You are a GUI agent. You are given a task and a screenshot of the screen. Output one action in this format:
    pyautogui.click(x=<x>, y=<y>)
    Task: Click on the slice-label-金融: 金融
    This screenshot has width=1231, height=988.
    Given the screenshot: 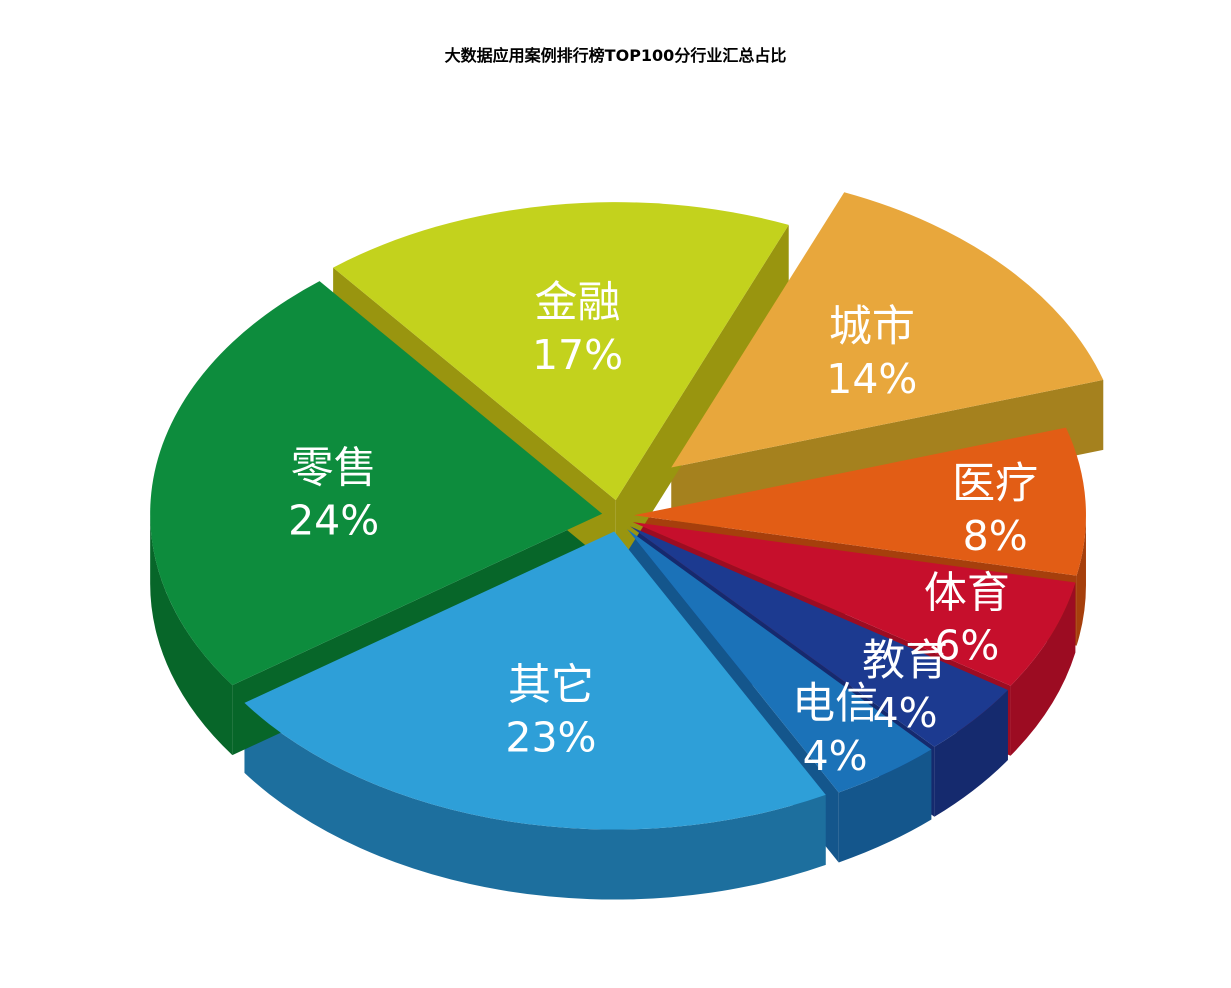 What is the action you would take?
    pyautogui.click(x=578, y=303)
    